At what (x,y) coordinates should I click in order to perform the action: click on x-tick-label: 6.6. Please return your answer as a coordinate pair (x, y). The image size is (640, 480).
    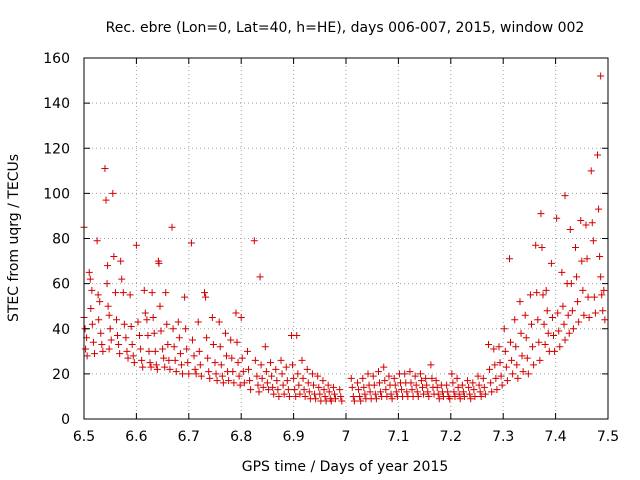
    Looking at the image, I should click on (136, 437).